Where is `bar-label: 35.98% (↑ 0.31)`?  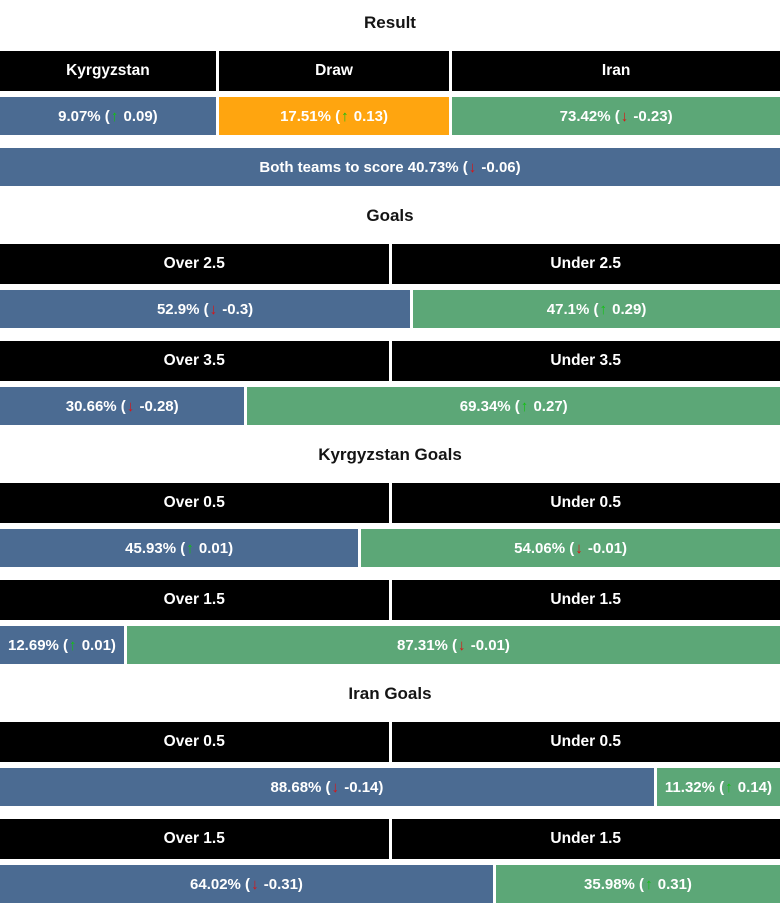 bar-label: 35.98% (↑ 0.31) is located at coordinates (638, 884).